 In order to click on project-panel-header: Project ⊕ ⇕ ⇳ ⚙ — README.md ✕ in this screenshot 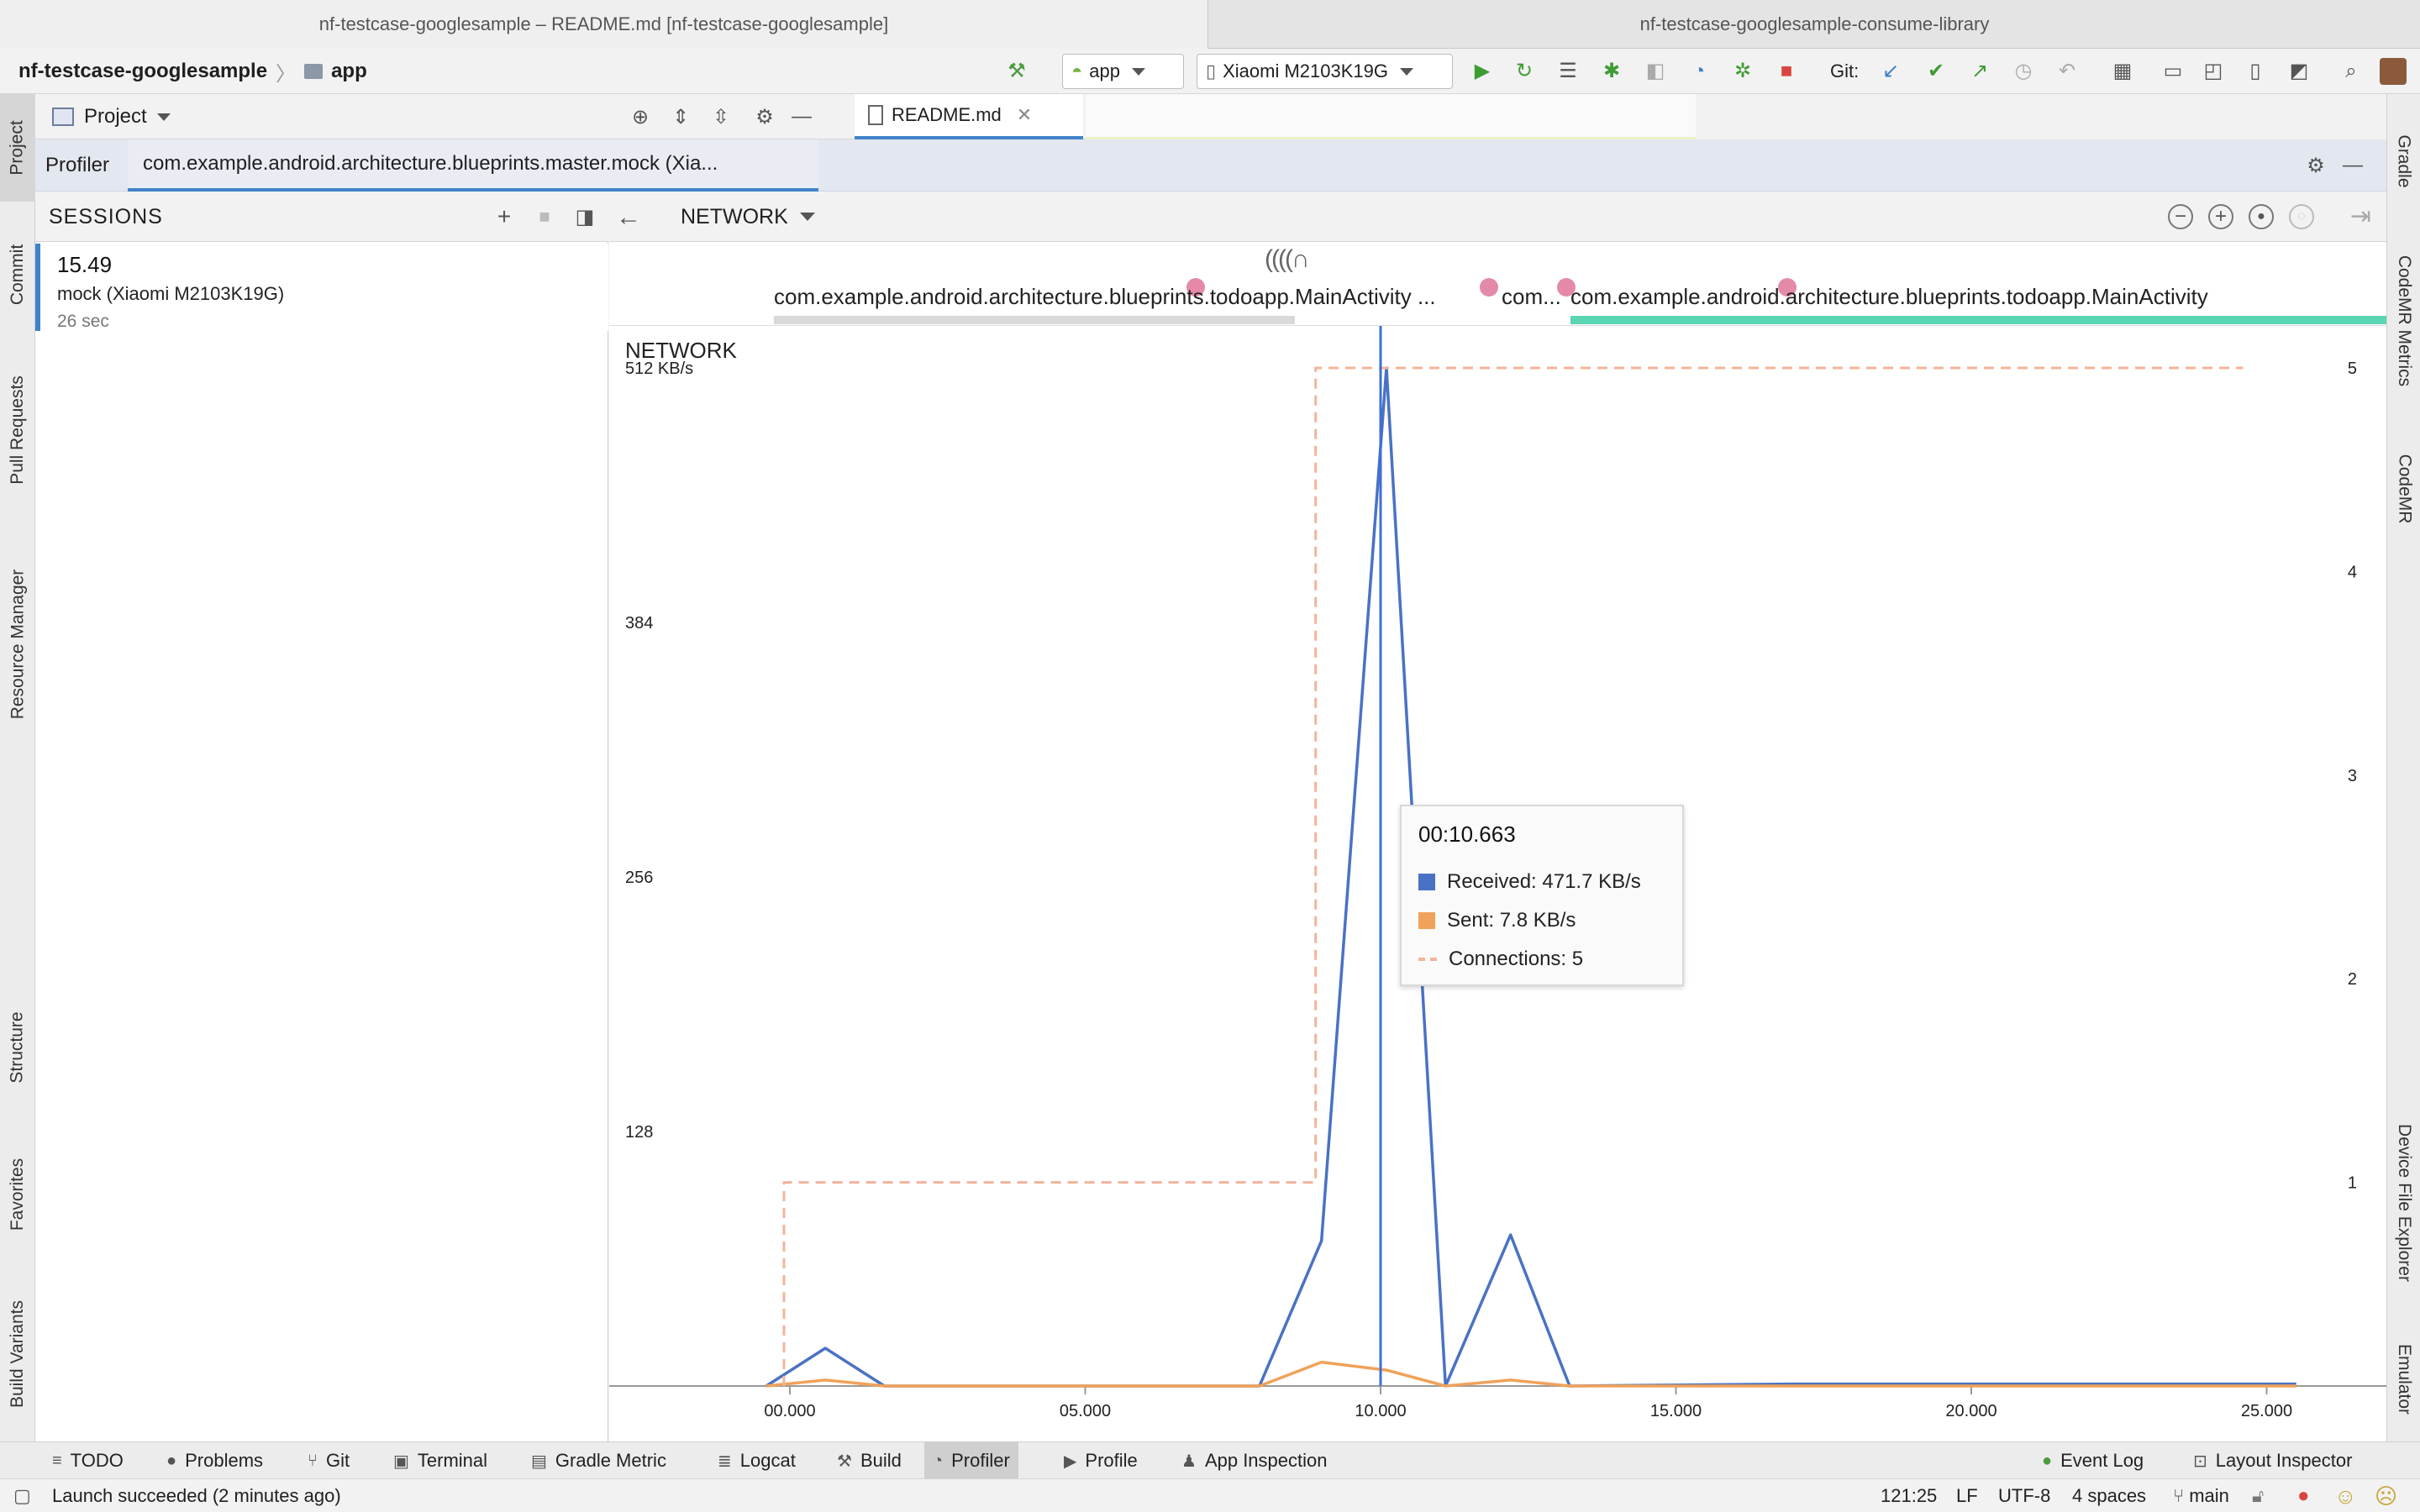, I will do `click(866, 116)`.